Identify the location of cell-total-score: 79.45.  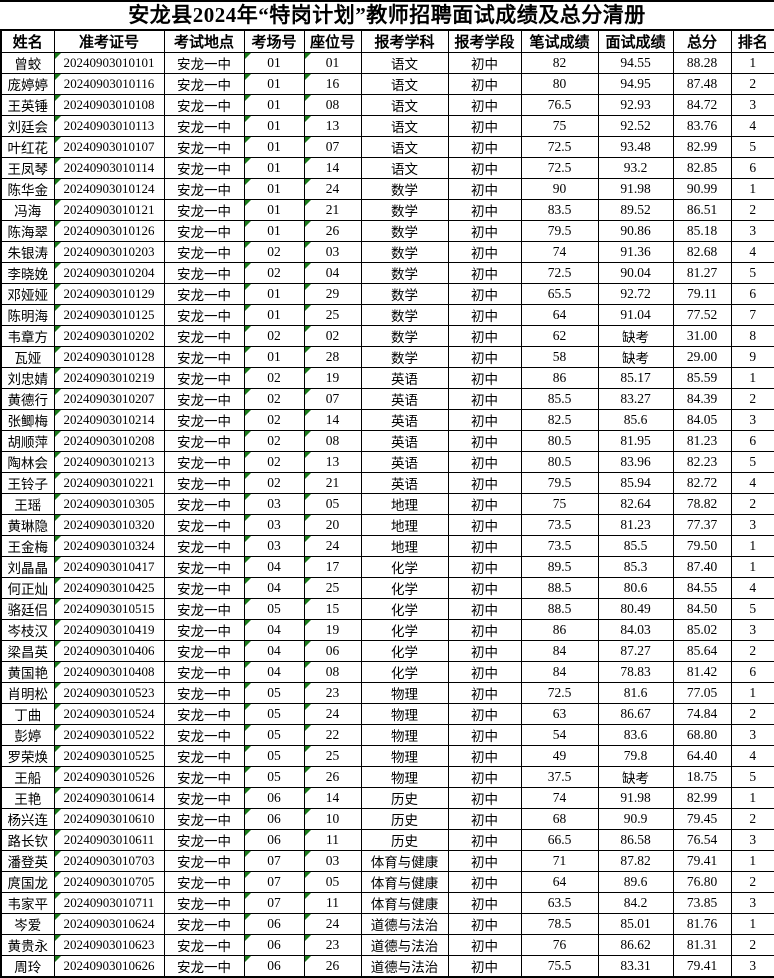
(702, 819).